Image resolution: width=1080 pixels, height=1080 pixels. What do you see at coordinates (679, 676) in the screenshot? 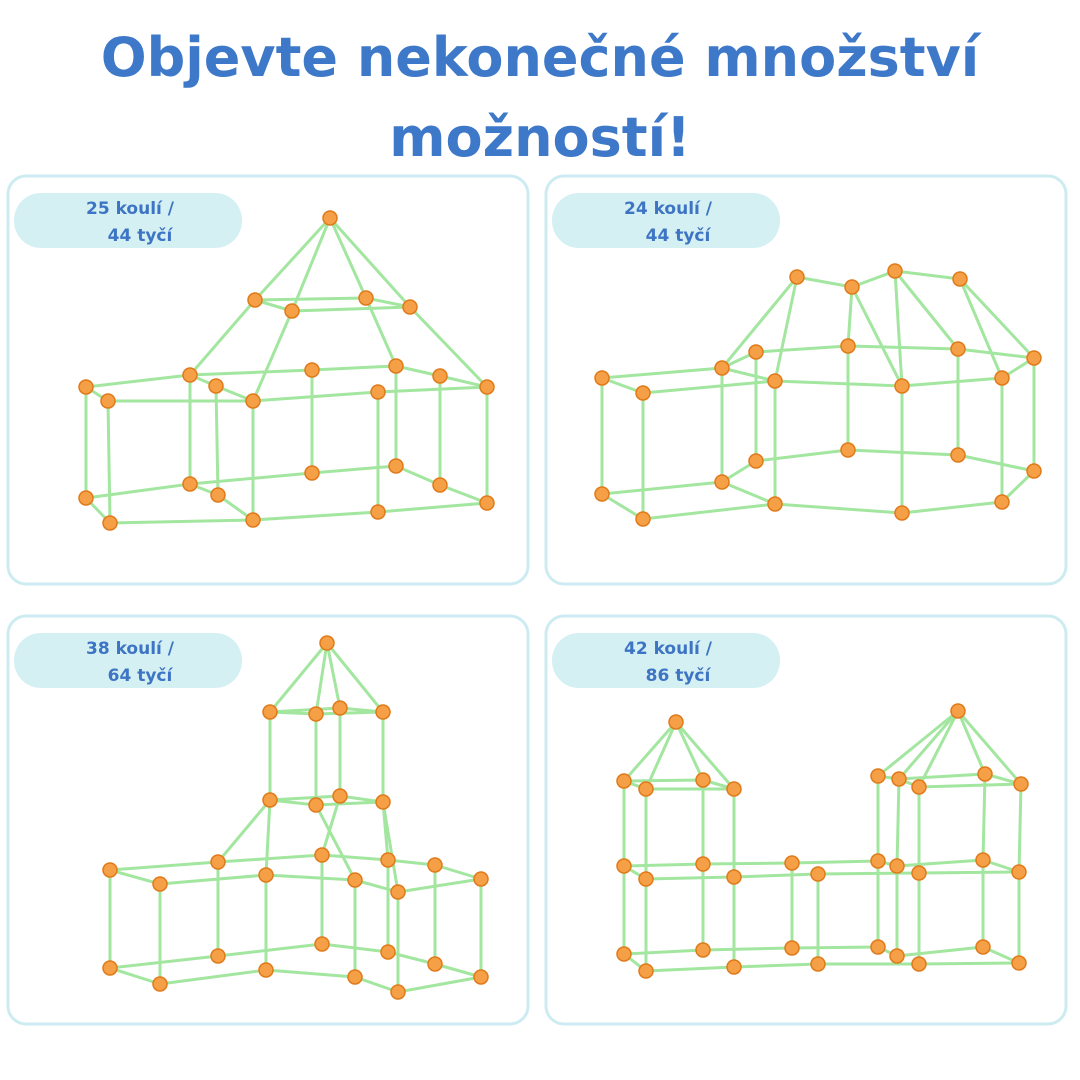
I see `label-line: 86 tyčí` at bounding box center [679, 676].